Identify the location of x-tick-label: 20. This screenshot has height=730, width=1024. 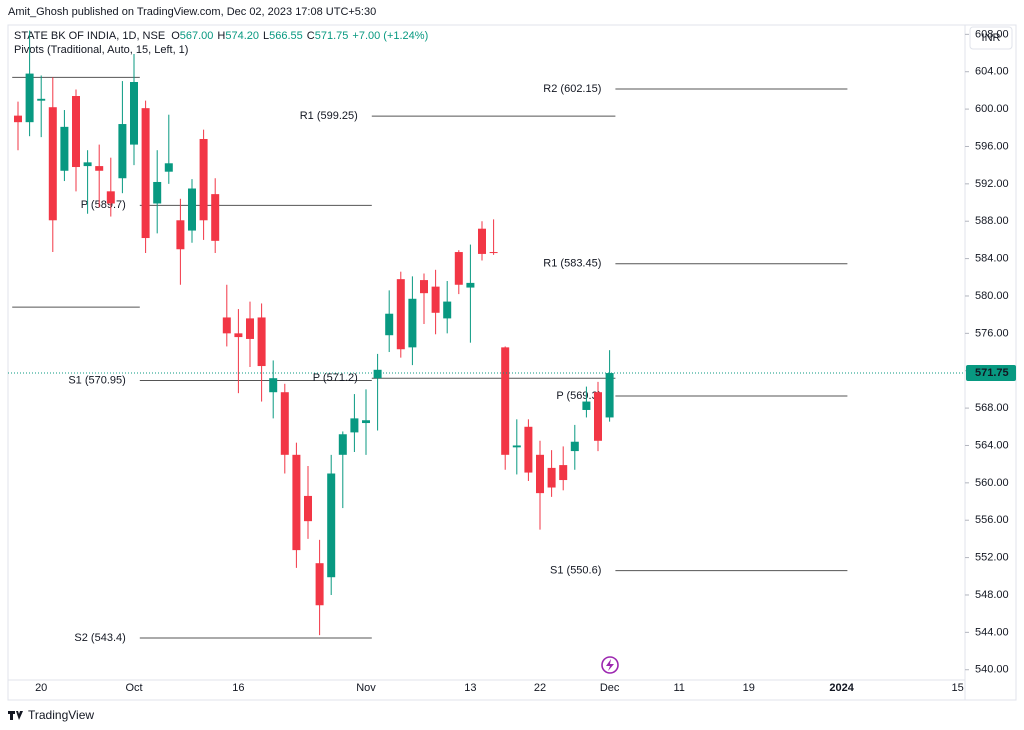
(41, 688).